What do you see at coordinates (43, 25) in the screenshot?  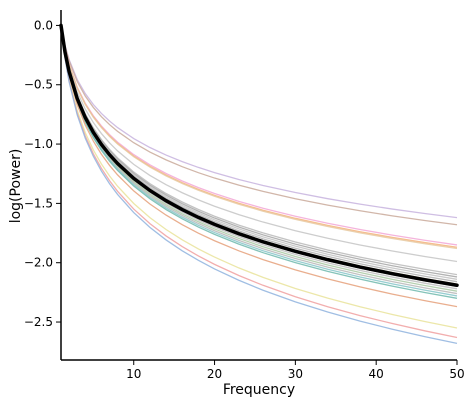 I see `y-tick-label: 0.0` at bounding box center [43, 25].